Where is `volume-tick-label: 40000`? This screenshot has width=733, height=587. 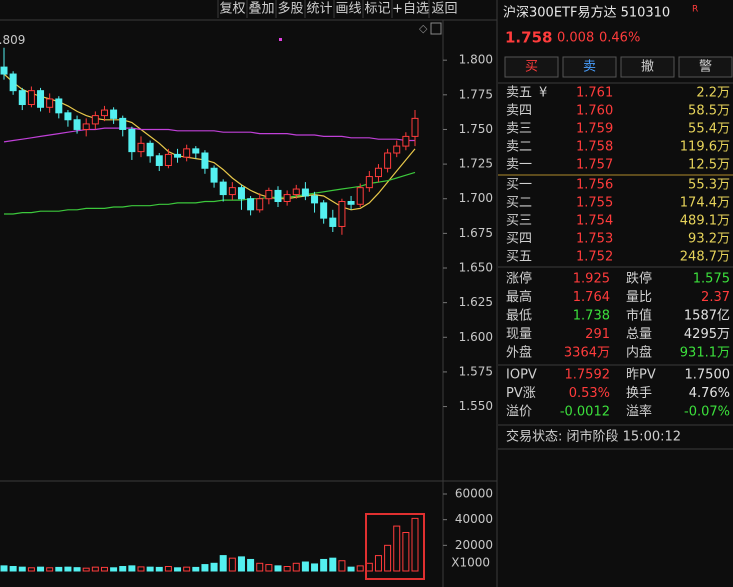 volume-tick-label: 40000 is located at coordinates (474, 519).